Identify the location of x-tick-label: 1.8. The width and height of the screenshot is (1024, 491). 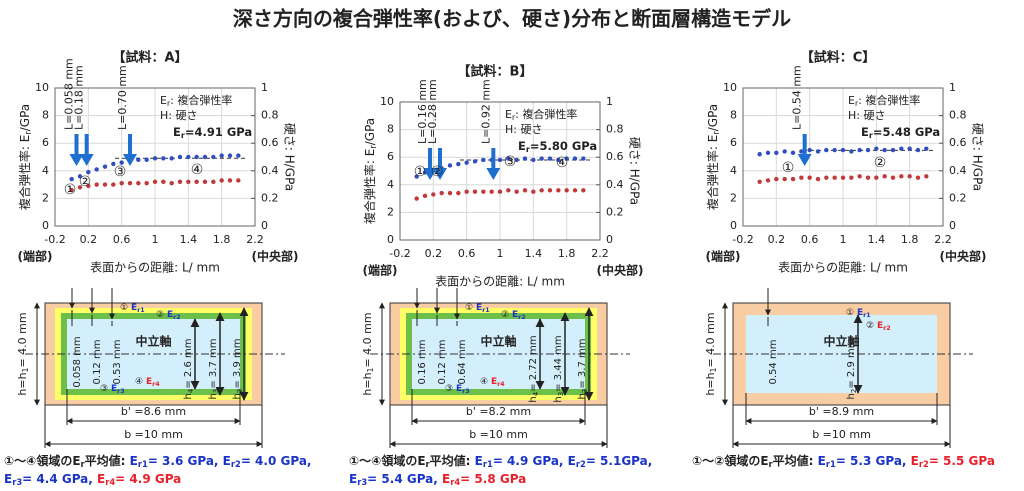
(222, 239).